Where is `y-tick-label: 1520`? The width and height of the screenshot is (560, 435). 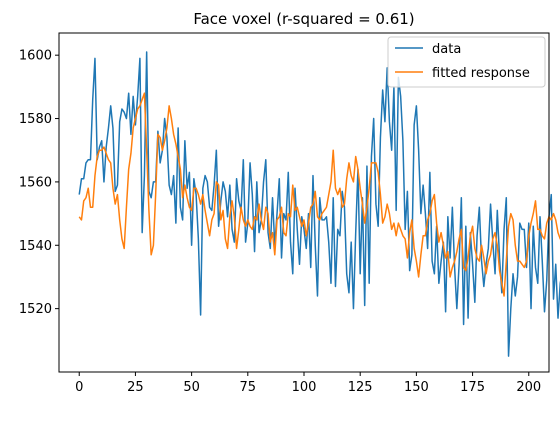 y-tick-label: 1520 is located at coordinates (35, 309).